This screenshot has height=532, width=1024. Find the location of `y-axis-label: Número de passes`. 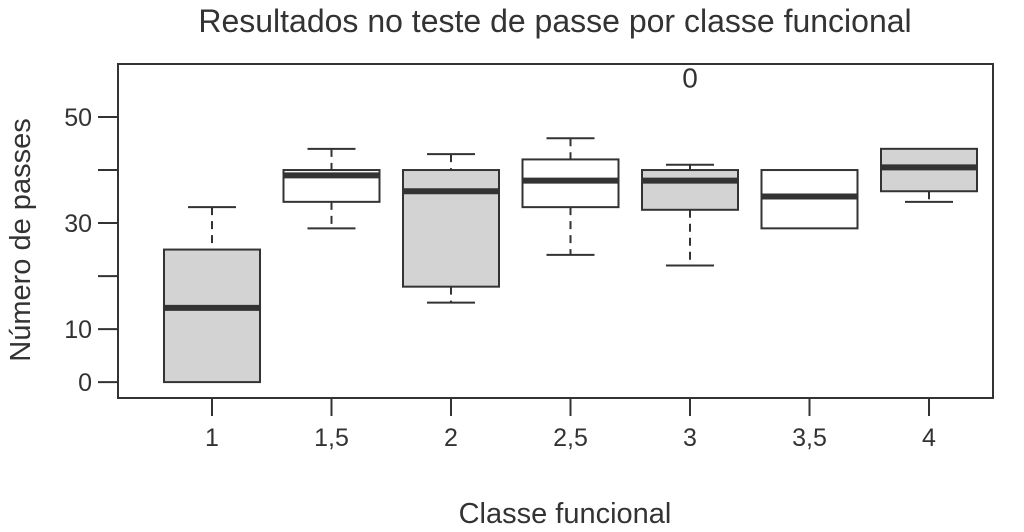

y-axis-label: Número de passes is located at coordinates (21, 239).